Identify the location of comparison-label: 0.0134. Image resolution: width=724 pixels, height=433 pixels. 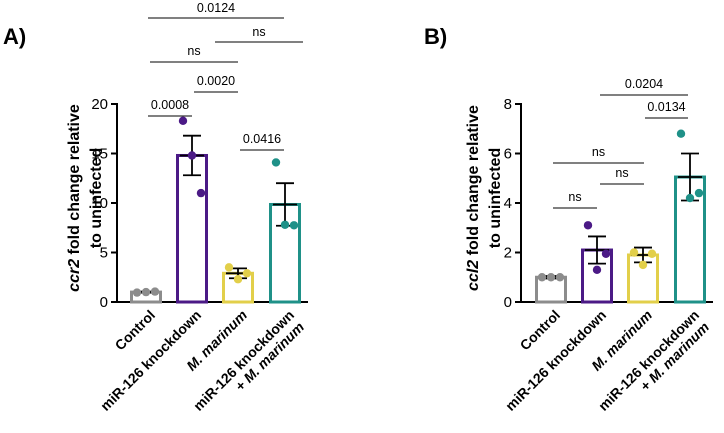
(666, 107).